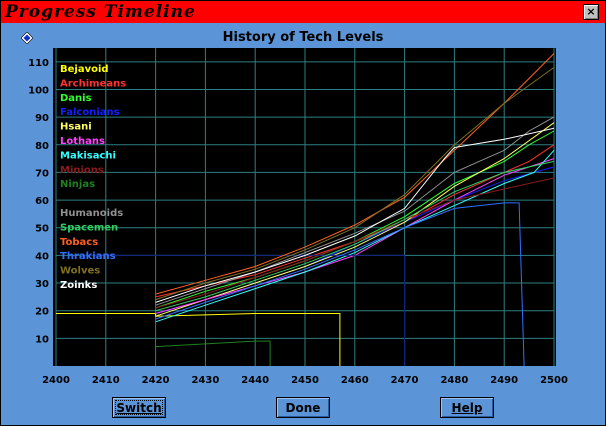 This screenshot has height=426, width=606. What do you see at coordinates (27, 38) in the screenshot?
I see `diamond-icon` at bounding box center [27, 38].